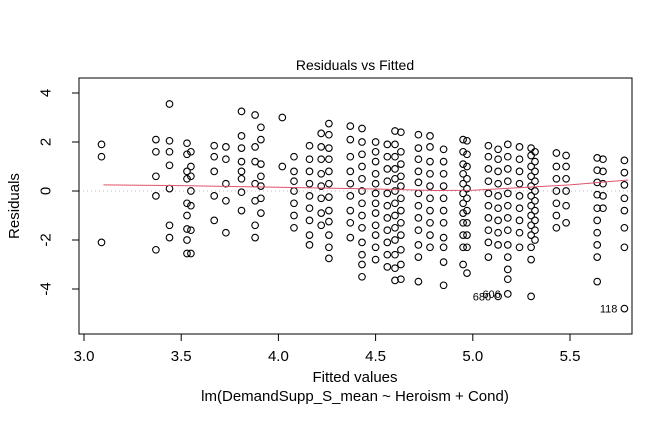  What do you see at coordinates (46, 239) in the screenshot?
I see `y-tick-label: -2` at bounding box center [46, 239].